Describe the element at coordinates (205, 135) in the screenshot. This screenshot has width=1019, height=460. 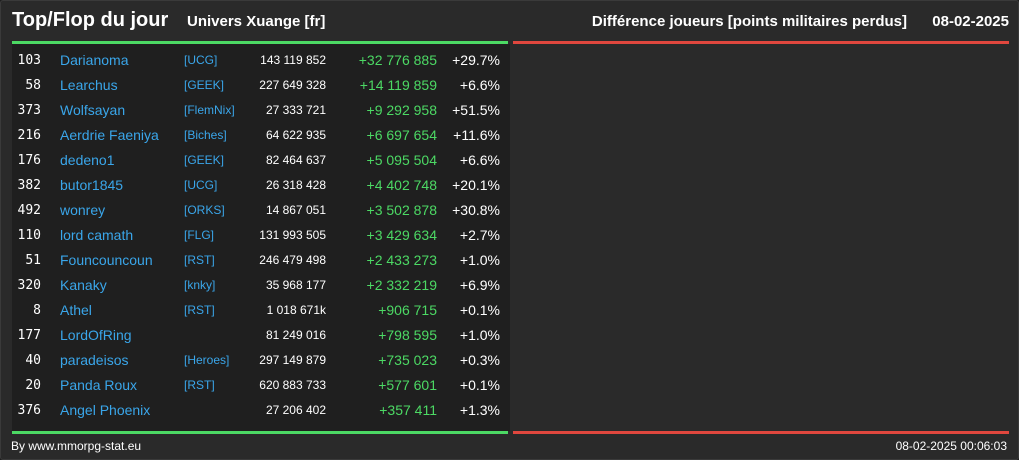
I see `alliance-tag-link: [Biches]` at that location.